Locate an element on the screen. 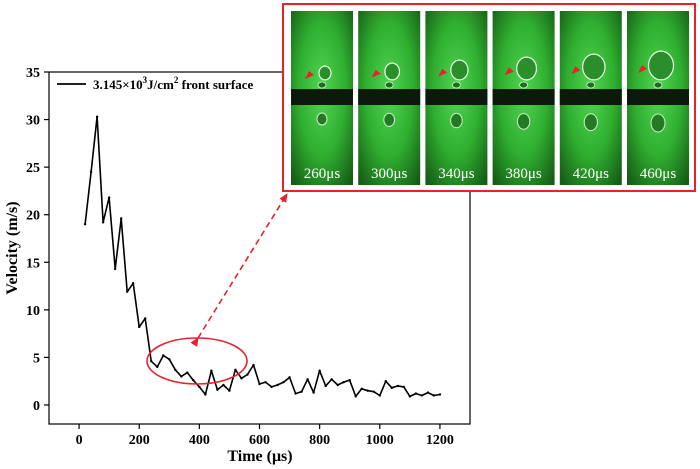 This screenshot has width=700, height=469. inset-frame: 380μs is located at coordinates (523, 98).